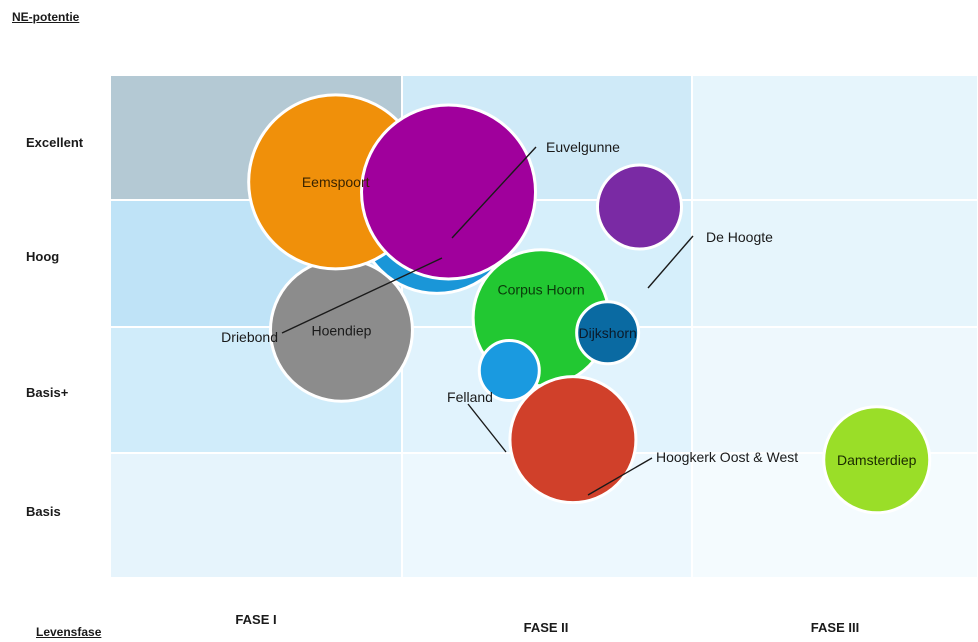 The width and height of the screenshot is (978, 642). I want to click on row-label: Basis+, so click(47, 392).